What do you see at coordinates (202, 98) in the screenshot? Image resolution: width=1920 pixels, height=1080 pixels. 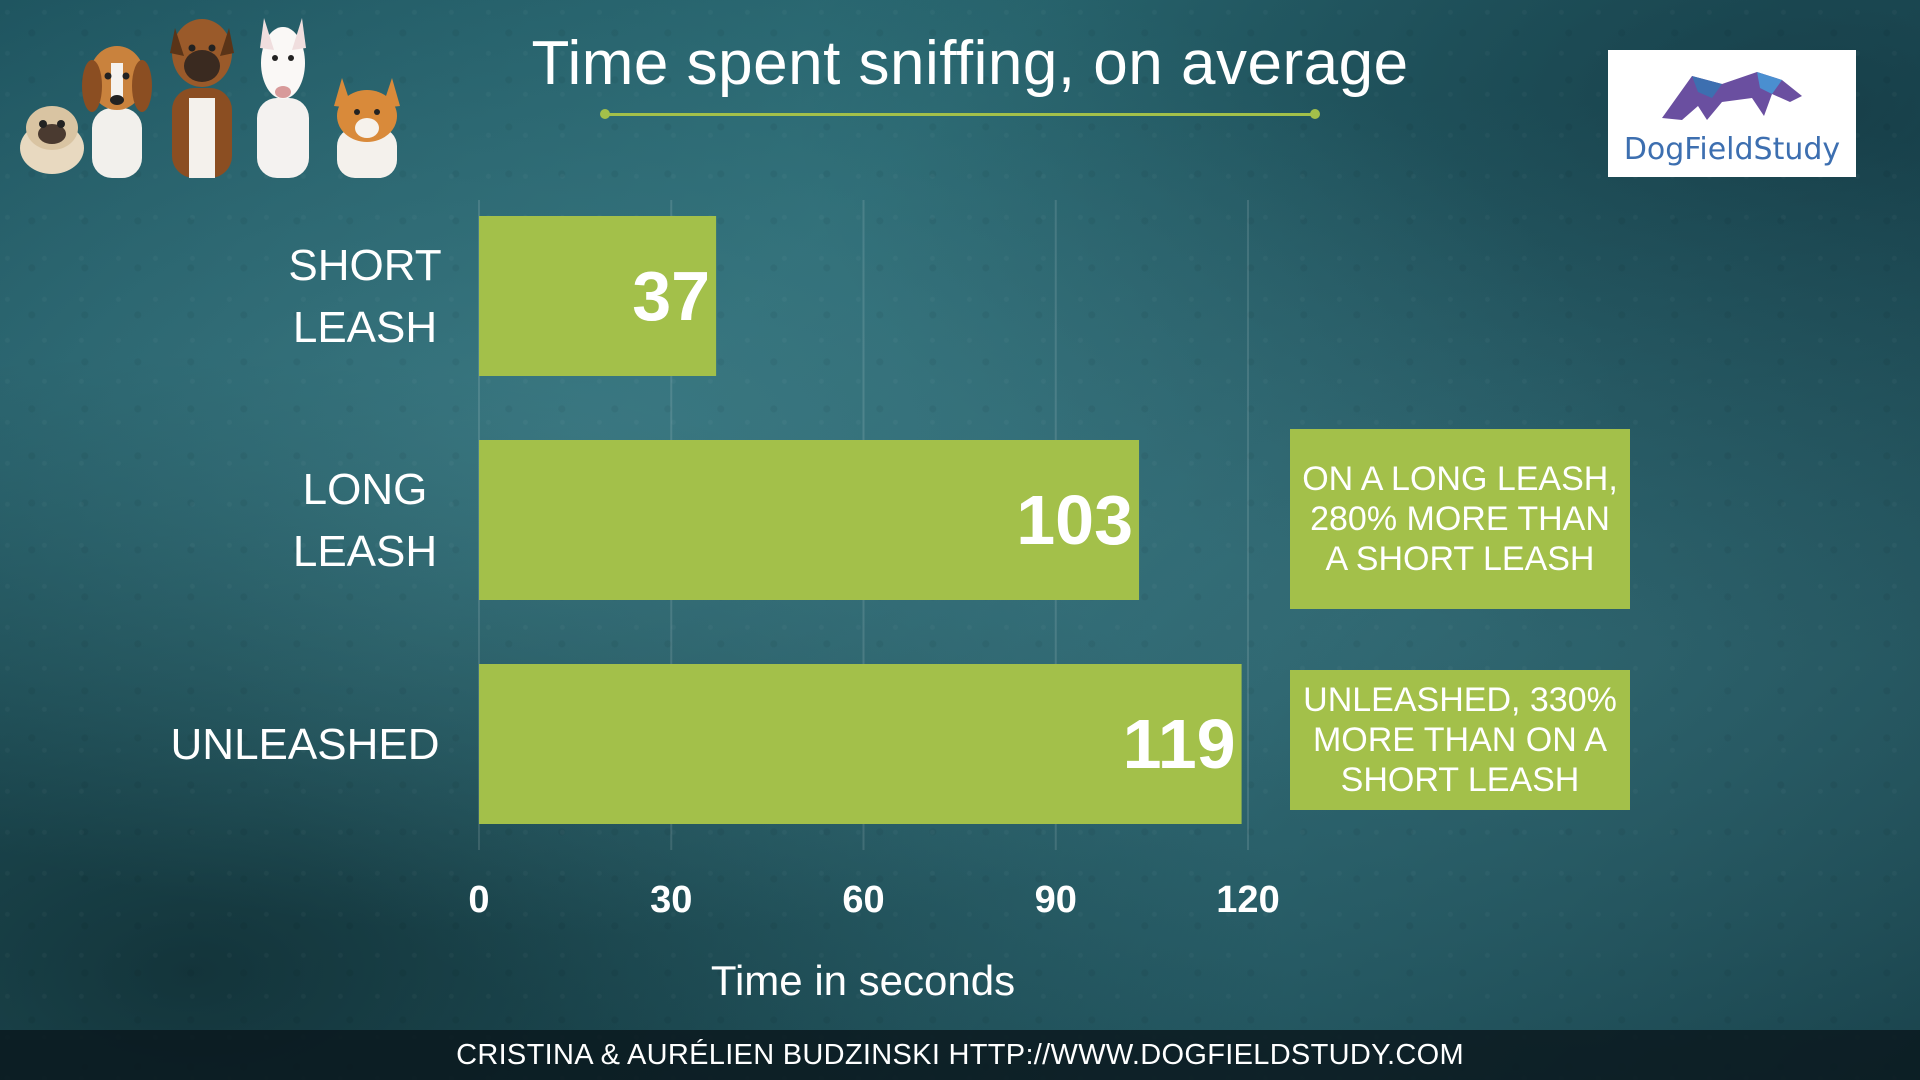 I see `boxer-icon` at bounding box center [202, 98].